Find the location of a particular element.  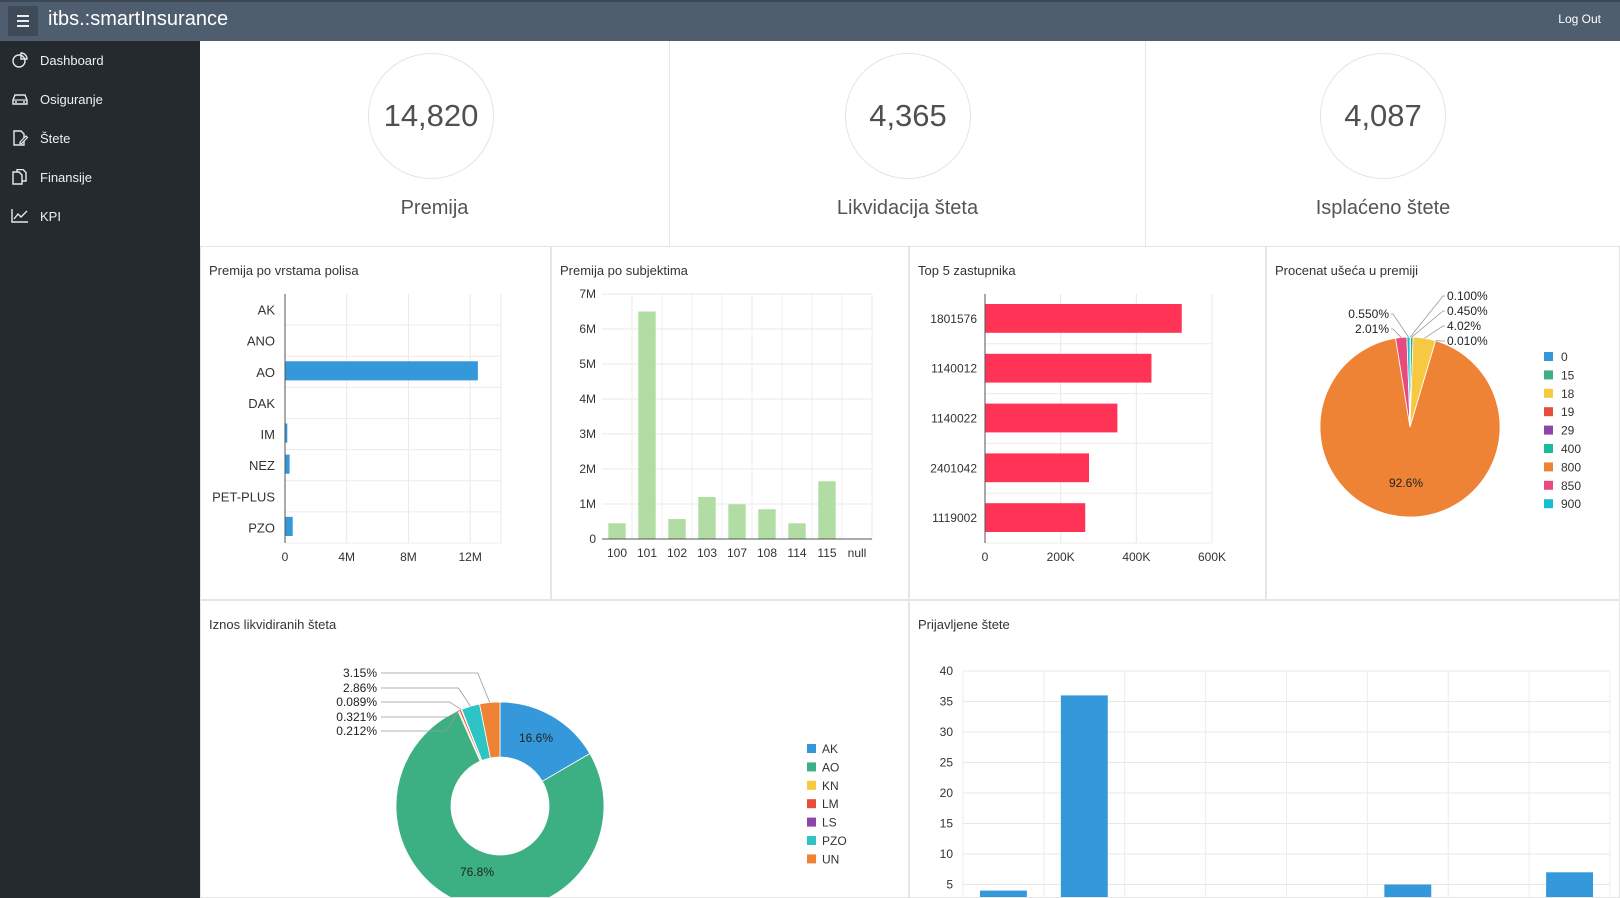

y-tick-label: 30 is located at coordinates (947, 732).